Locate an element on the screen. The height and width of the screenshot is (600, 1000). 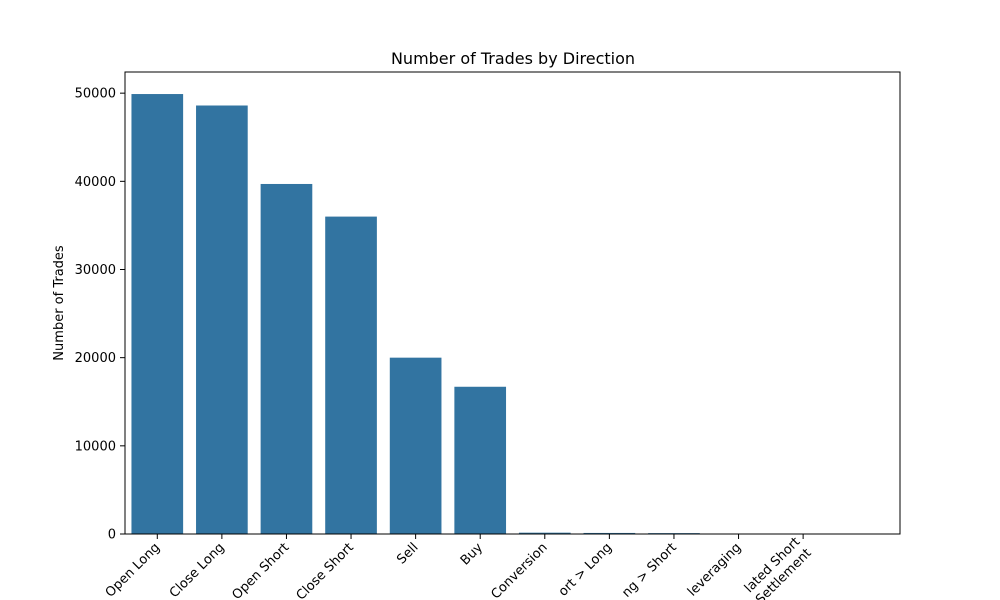
y-tick-label: 30000 is located at coordinates (95, 270).